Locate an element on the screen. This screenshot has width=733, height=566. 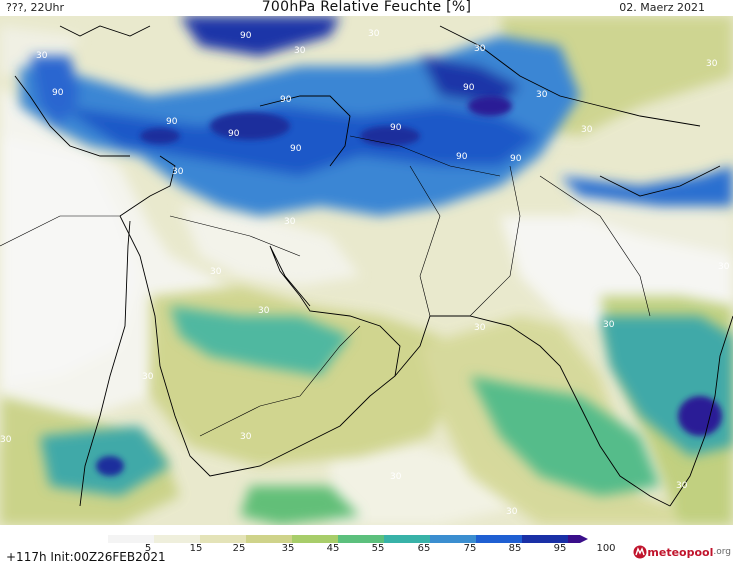
logo-name: meteopool is located at coordinates (680, 552).